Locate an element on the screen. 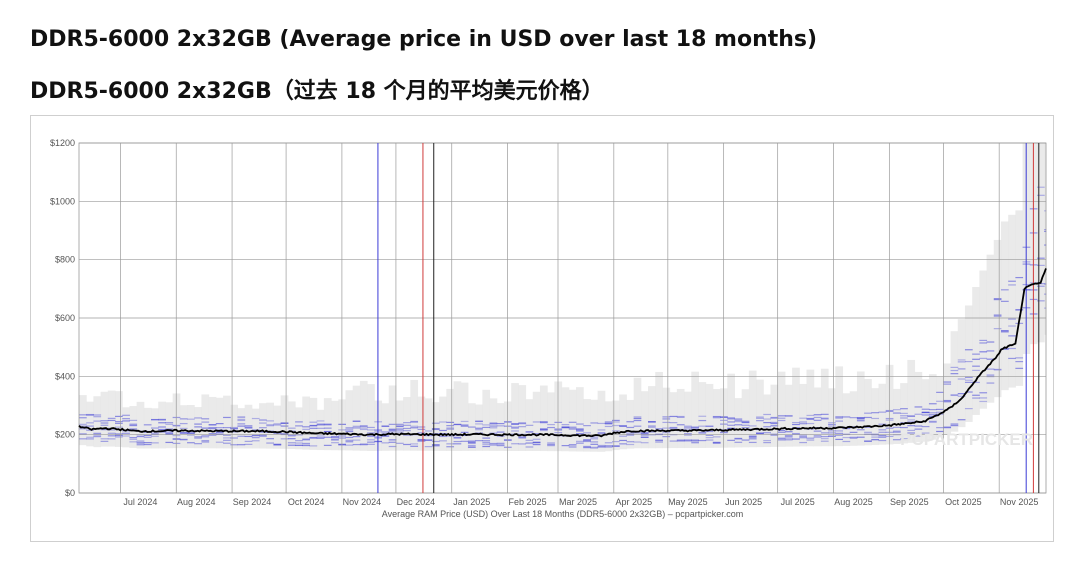 The image size is (1080, 568). x-tick-label: Jun 2025 is located at coordinates (743, 502).